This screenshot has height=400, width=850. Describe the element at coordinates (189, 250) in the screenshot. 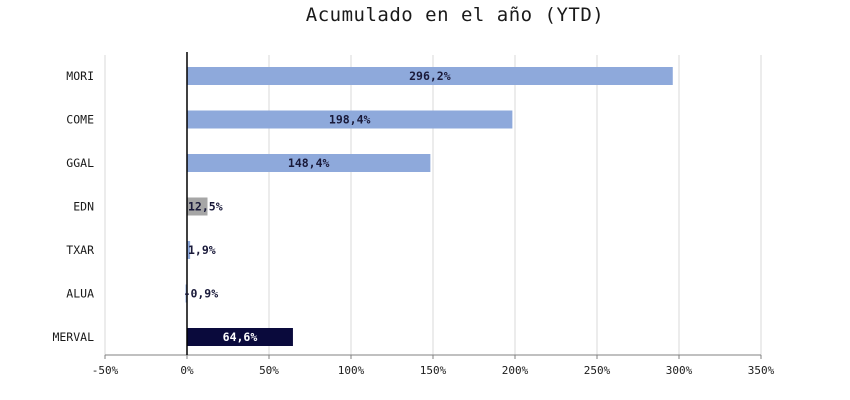

I see `bar-txar` at that location.